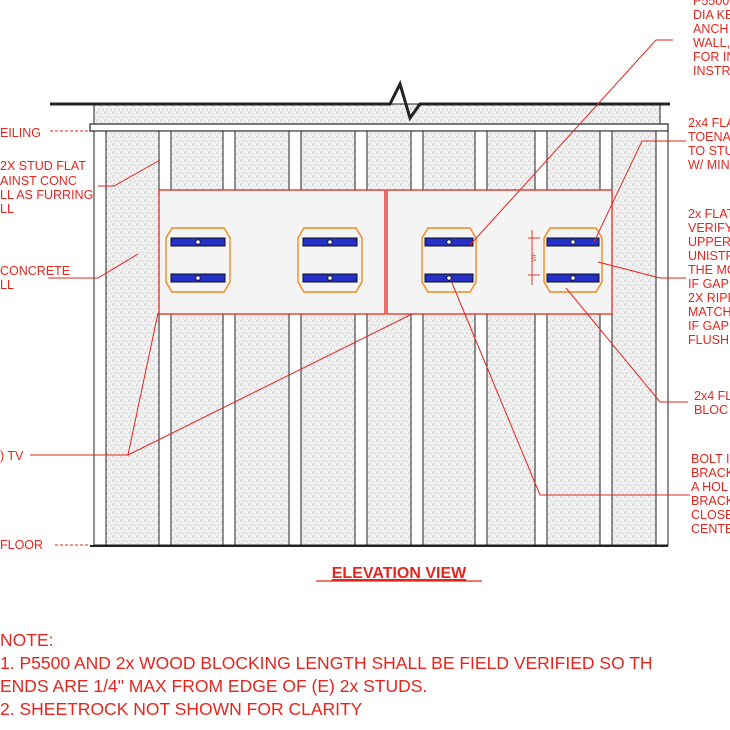 Image resolution: width=730 pixels, height=730 pixels. Describe the element at coordinates (708, 326) in the screenshot. I see `label-flat-9: IF GAP` at that location.